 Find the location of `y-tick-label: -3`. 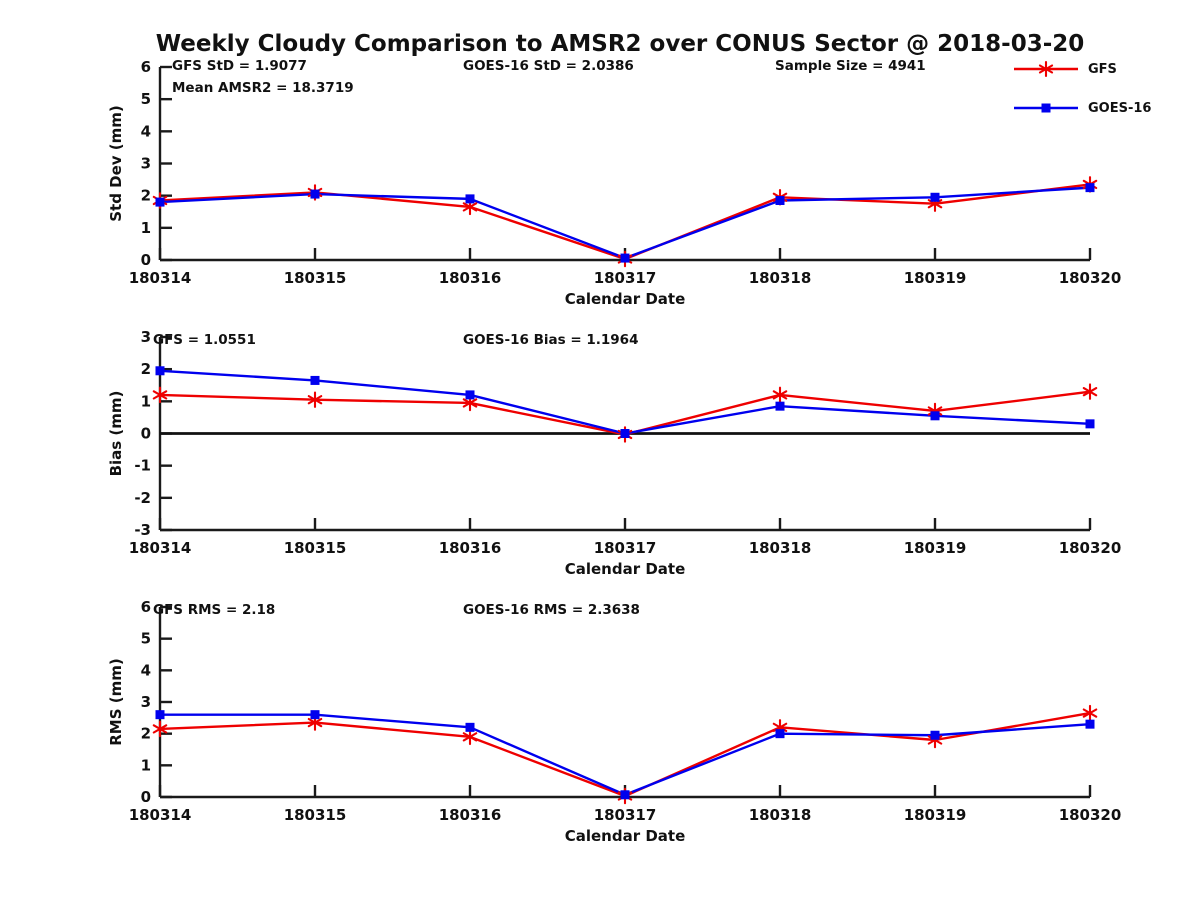

y-tick-label: -3 is located at coordinates (142, 530).